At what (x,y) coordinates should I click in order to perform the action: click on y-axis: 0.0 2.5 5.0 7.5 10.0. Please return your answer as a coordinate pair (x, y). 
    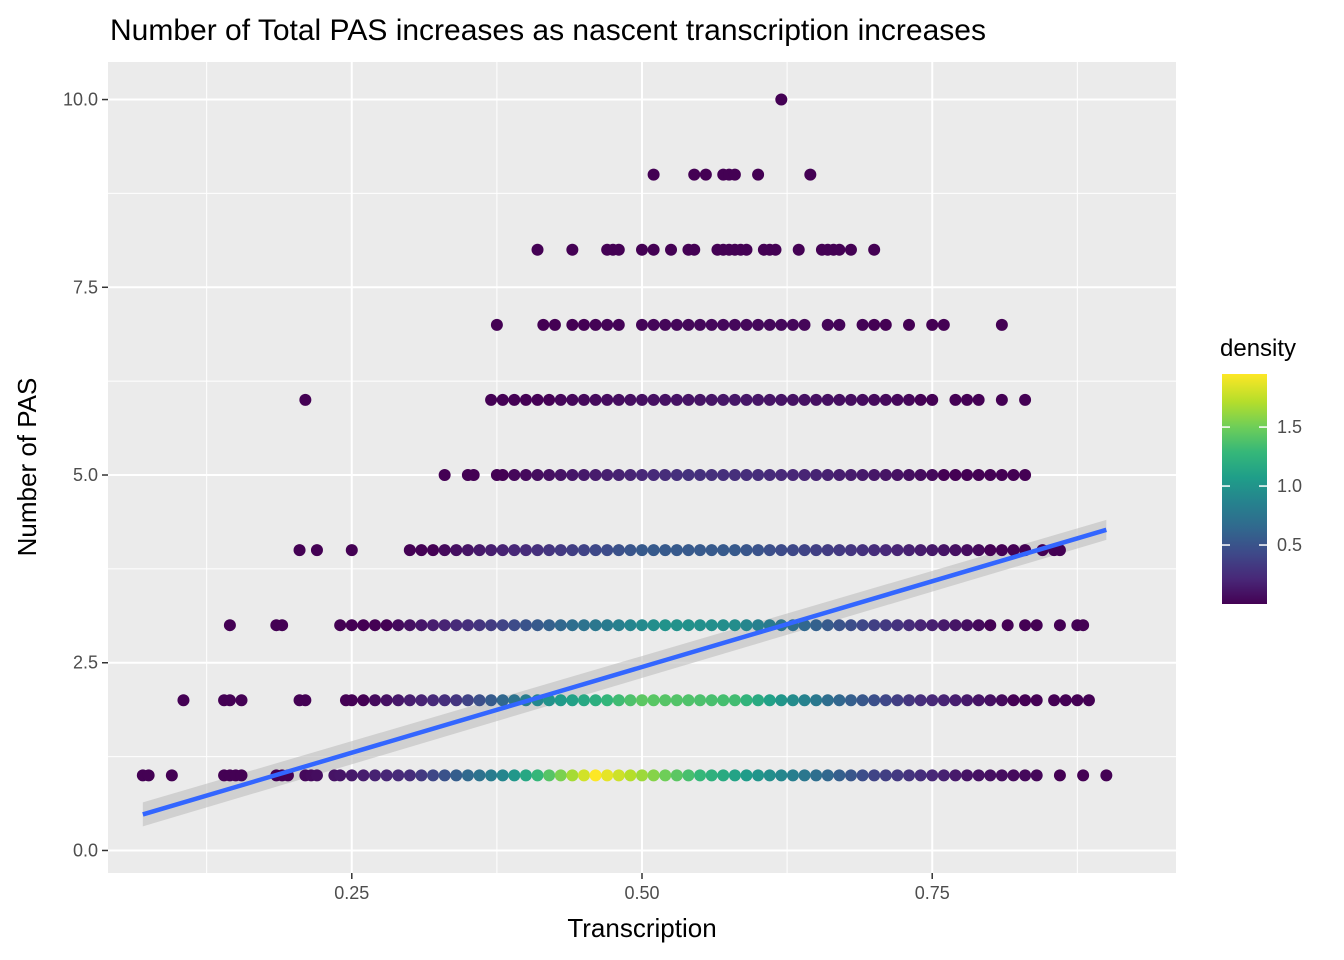
    Looking at the image, I should click on (85, 475).